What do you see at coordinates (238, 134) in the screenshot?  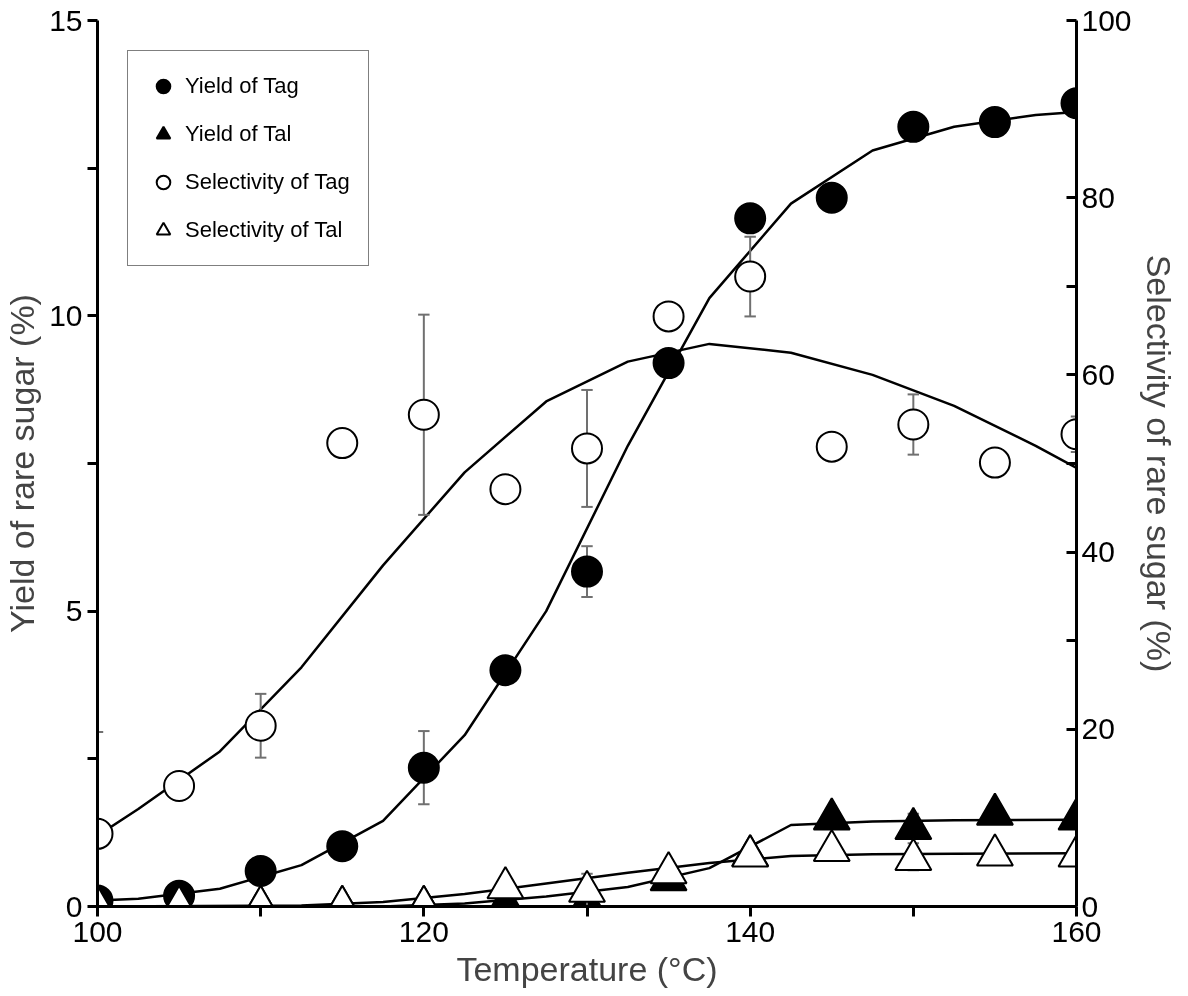 I see `legend-label: Yield of Tal` at bounding box center [238, 134].